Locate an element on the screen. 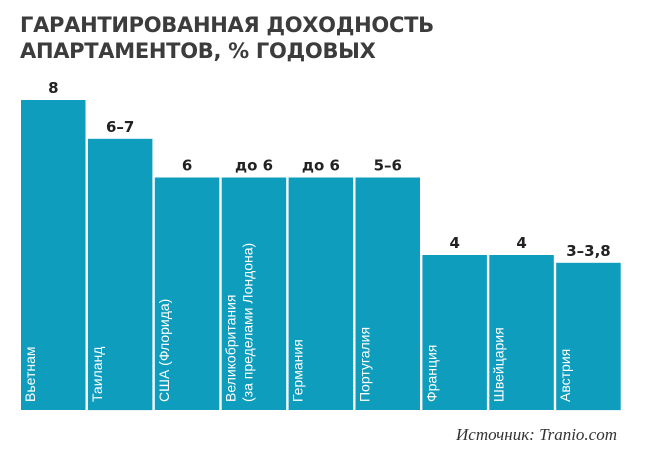  category-label-line: Португалия is located at coordinates (365, 364).